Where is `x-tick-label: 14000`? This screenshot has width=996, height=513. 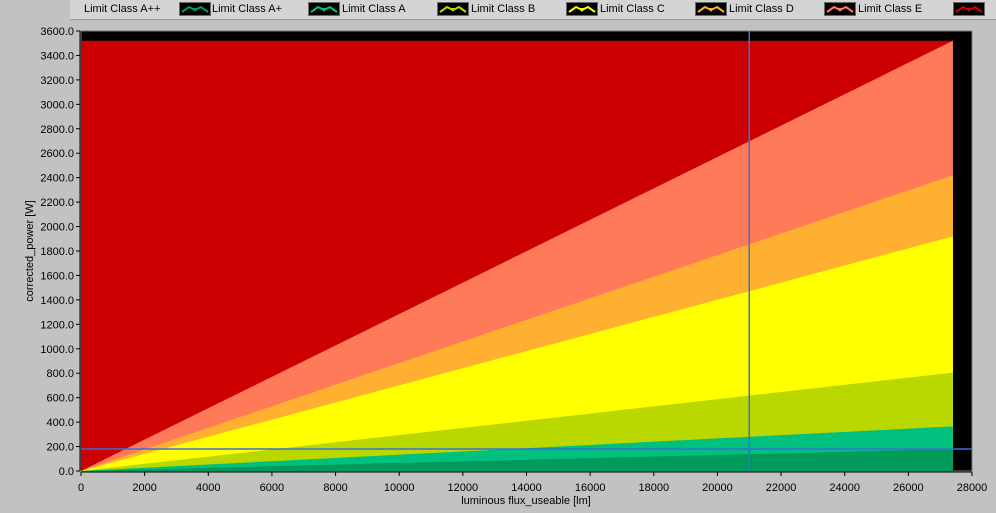 x-tick-label: 14000 is located at coordinates (526, 488).